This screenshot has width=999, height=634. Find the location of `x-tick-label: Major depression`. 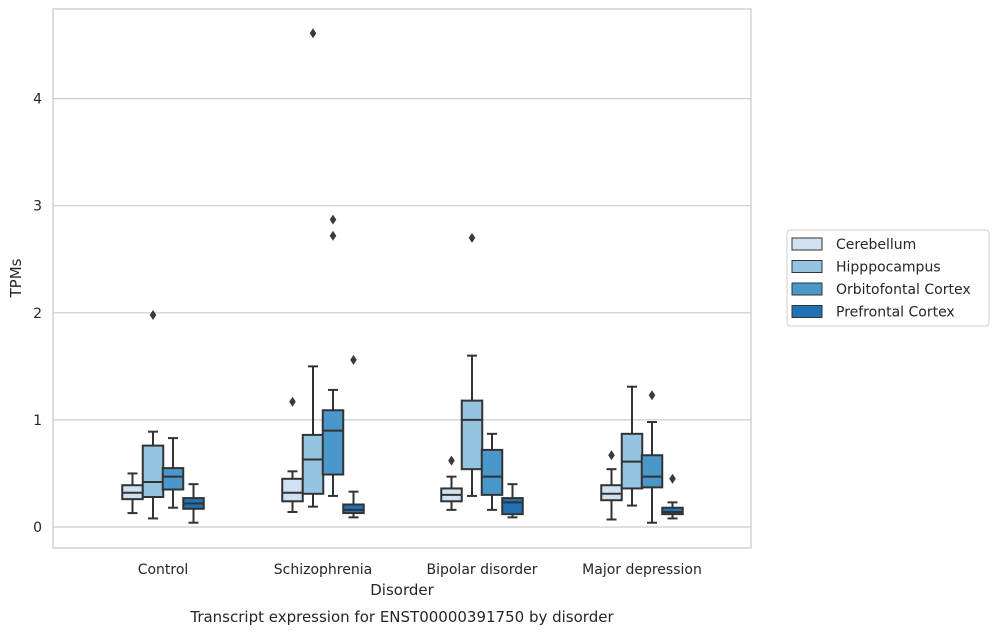

x-tick-label: Major depression is located at coordinates (642, 570).